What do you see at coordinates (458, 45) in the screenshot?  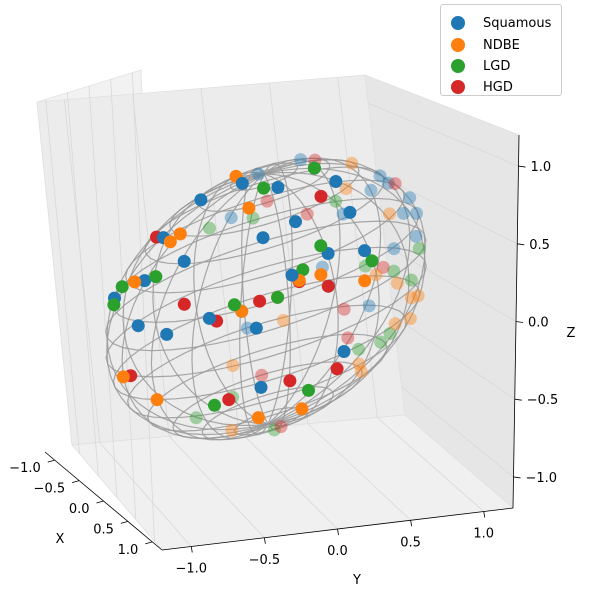 I see `legend-marker-ndbe` at bounding box center [458, 45].